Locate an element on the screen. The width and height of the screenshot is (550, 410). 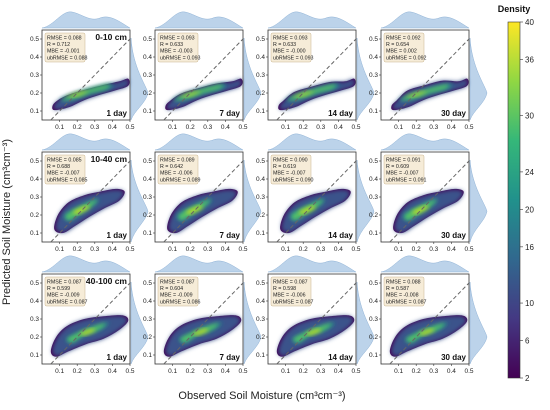
period-label: 1 day is located at coordinates (117, 113).